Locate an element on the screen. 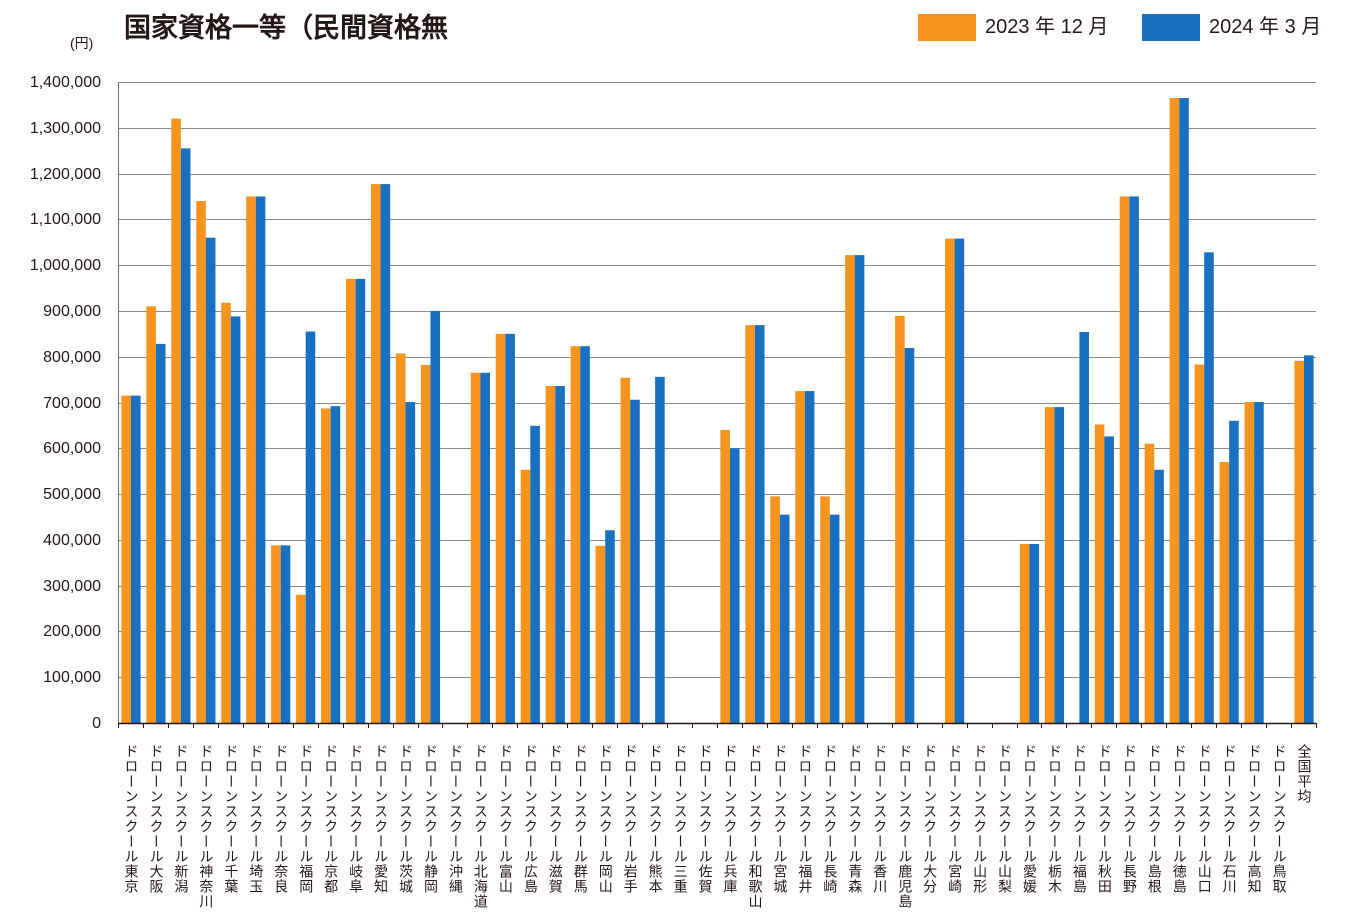 The width and height of the screenshot is (1366, 924). x-tick-label: ドローンスクール栃木 is located at coordinates (1053, 819).